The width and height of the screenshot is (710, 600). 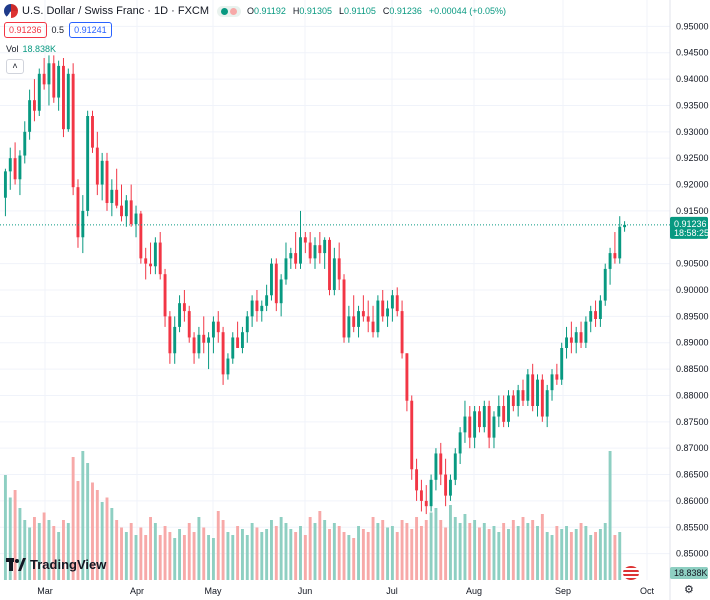 I want to click on trade-buttons: 0.91236 0.5 0.91241, so click(x=58, y=30).